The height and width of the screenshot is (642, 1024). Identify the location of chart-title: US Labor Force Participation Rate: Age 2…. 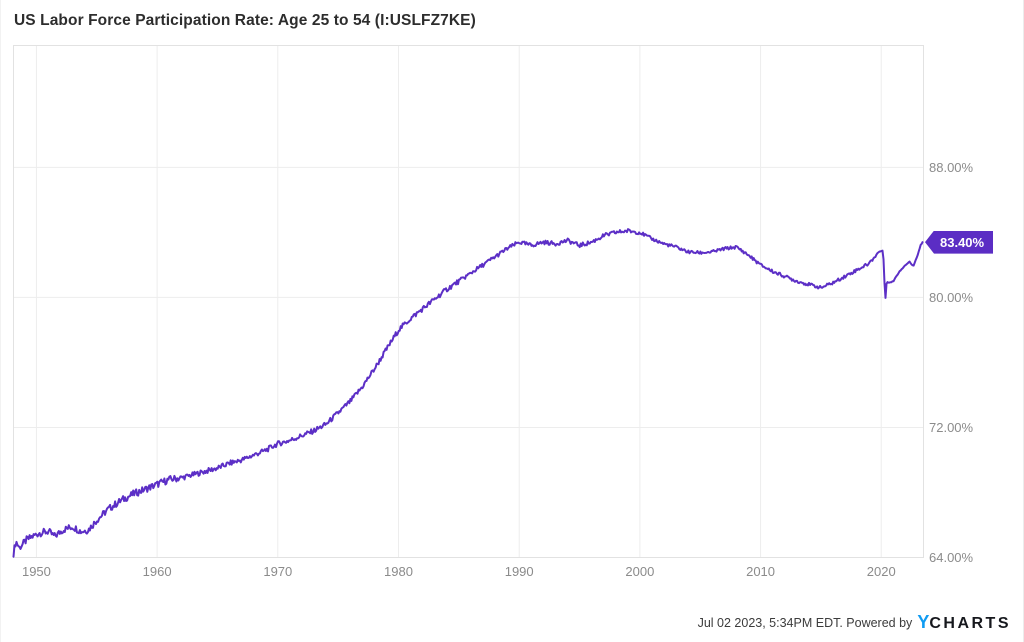
(245, 20).